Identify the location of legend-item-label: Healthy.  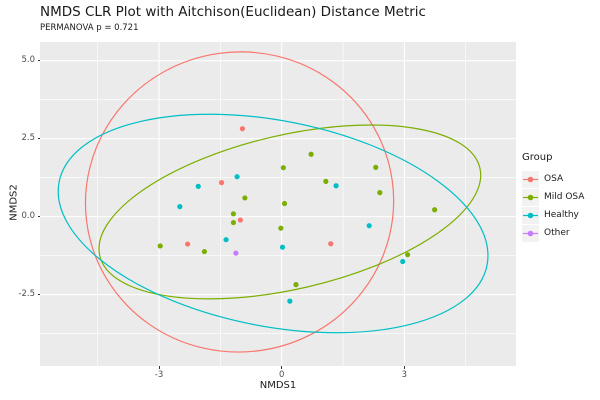
(561, 215).